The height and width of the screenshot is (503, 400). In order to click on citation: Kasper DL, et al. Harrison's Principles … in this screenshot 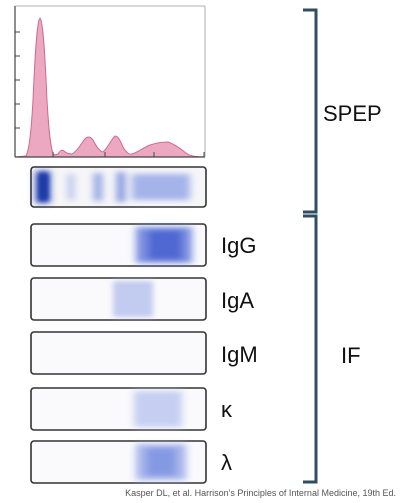, I will do `click(260, 493)`.